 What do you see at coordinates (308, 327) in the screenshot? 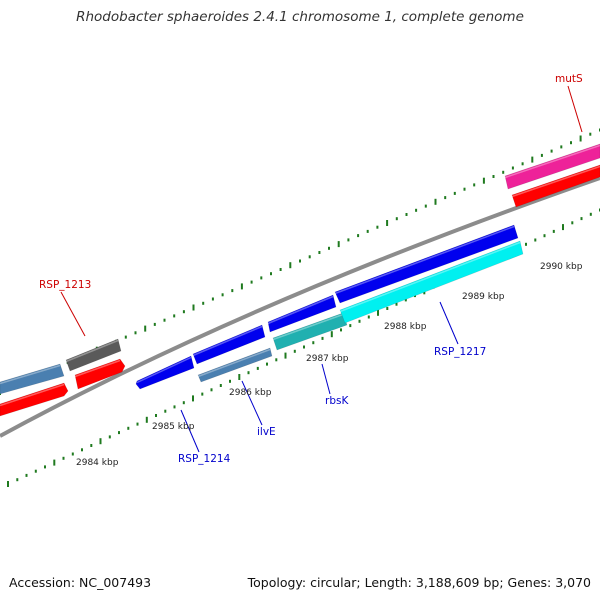
I see `feature-teal-rbsk-highlight` at bounding box center [308, 327].